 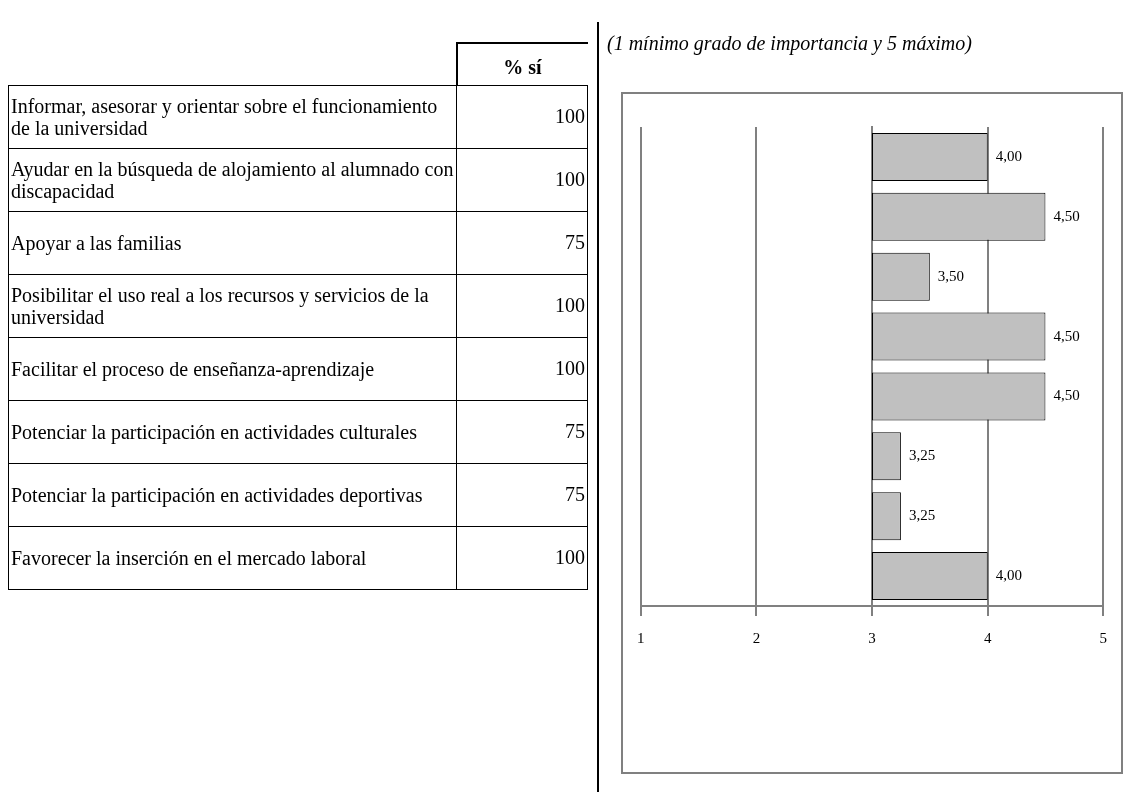 What do you see at coordinates (756, 637) in the screenshot?
I see `x-tick-label: 2` at bounding box center [756, 637].